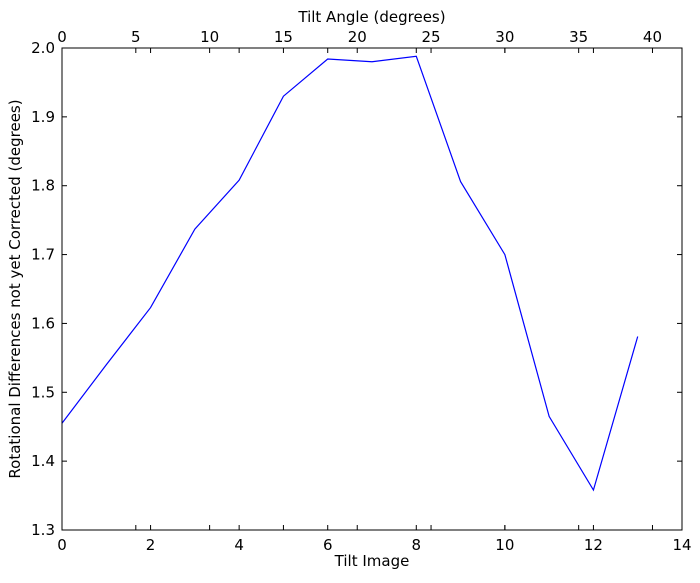 This screenshot has width=700, height=583. Describe the element at coordinates (371, 17) in the screenshot. I see `top-axis-title: Tilt Angle (degrees)` at that location.